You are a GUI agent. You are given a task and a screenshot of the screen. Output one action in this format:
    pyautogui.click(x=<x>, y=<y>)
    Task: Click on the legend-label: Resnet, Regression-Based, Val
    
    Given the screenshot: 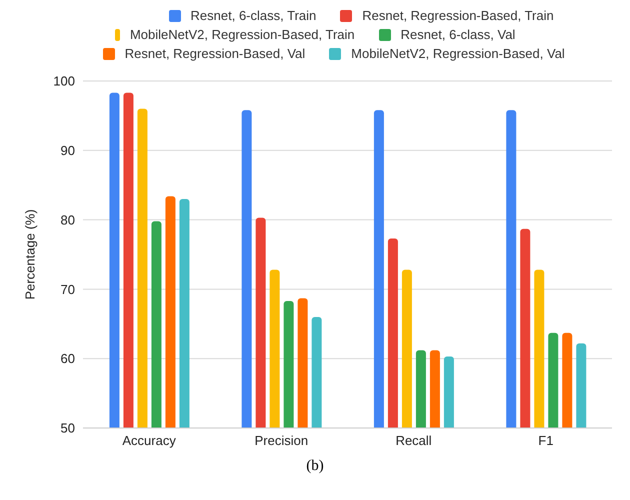 What is the action you would take?
    pyautogui.click(x=215, y=53)
    